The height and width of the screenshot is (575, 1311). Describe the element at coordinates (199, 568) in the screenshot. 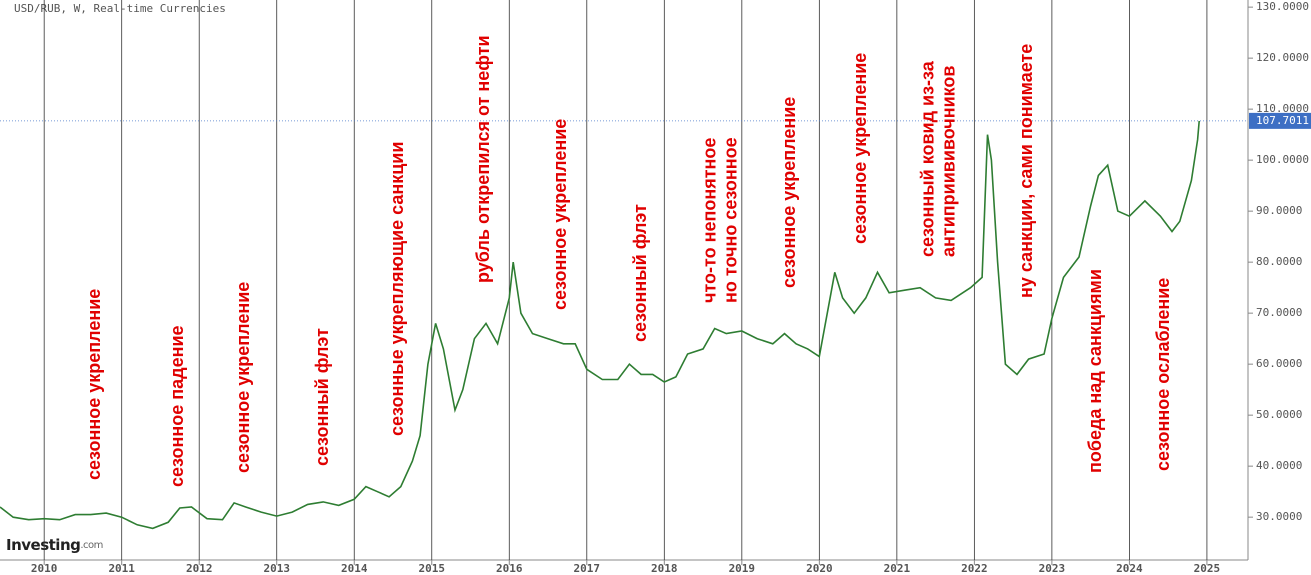

I see `x-tick-label: 2012` at that location.